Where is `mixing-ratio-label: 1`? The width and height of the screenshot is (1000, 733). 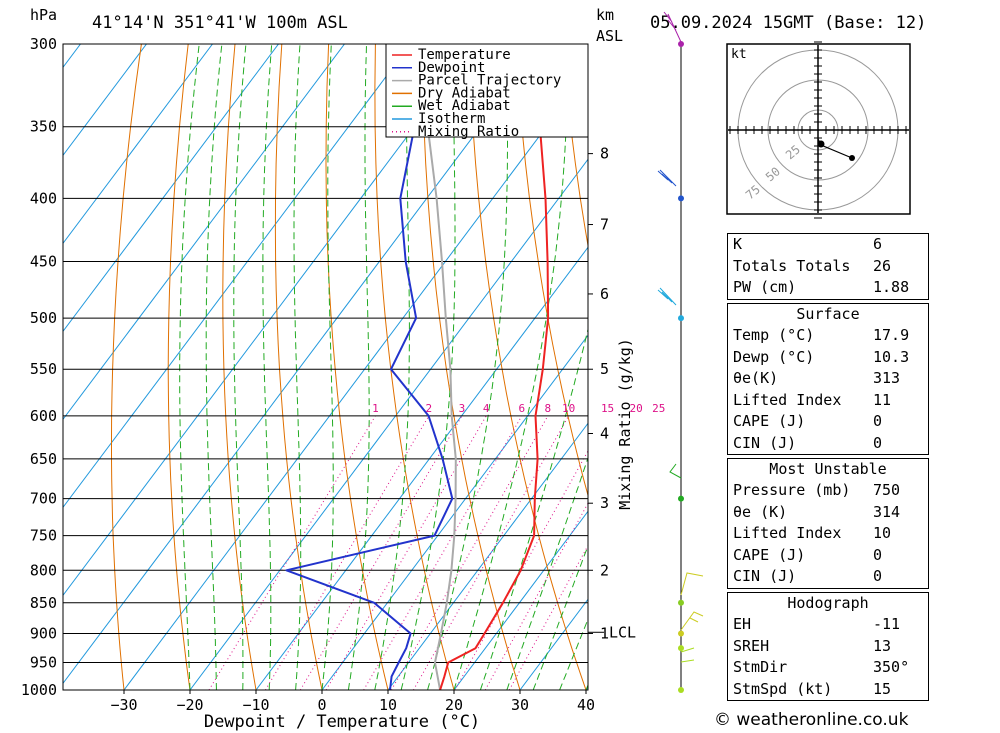
mixing-ratio-label: 1 is located at coordinates (375, 408).